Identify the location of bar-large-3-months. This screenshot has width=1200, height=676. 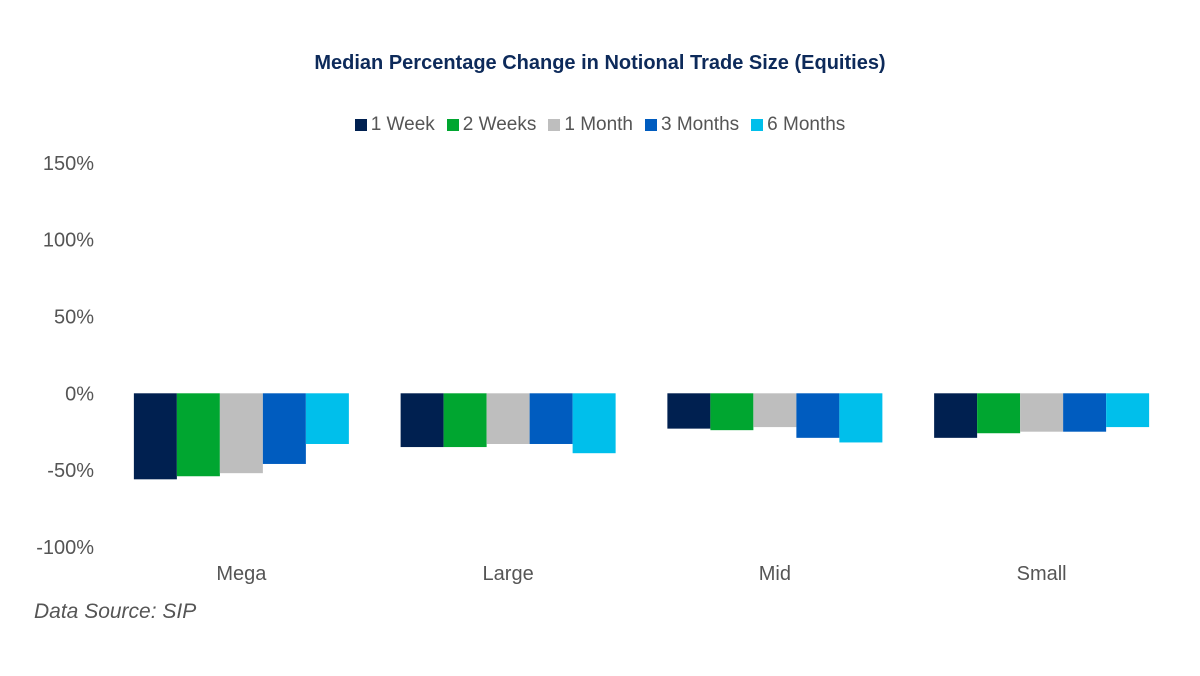
(551, 418).